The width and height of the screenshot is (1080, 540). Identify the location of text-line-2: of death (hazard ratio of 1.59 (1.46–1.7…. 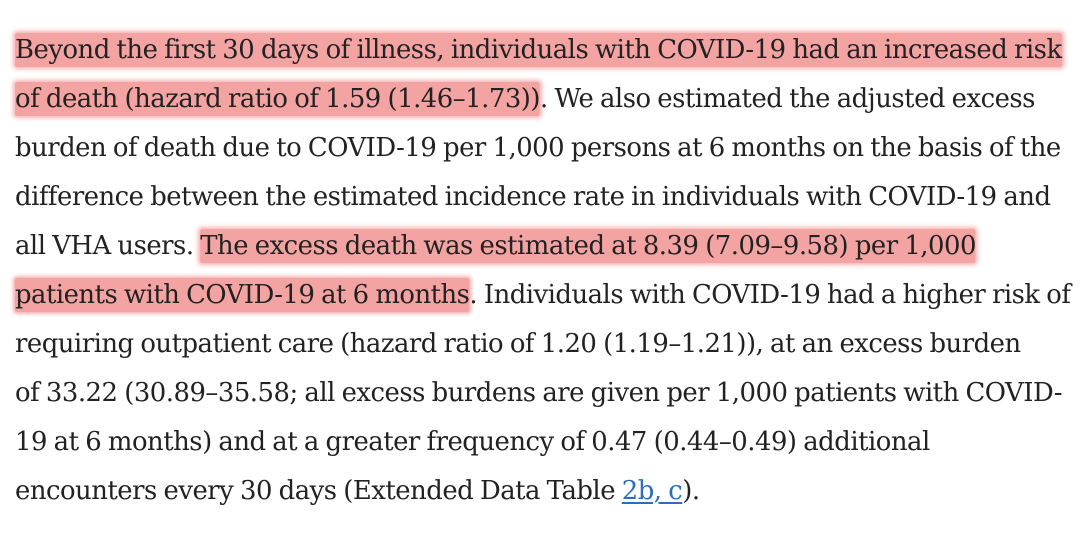
(542, 99).